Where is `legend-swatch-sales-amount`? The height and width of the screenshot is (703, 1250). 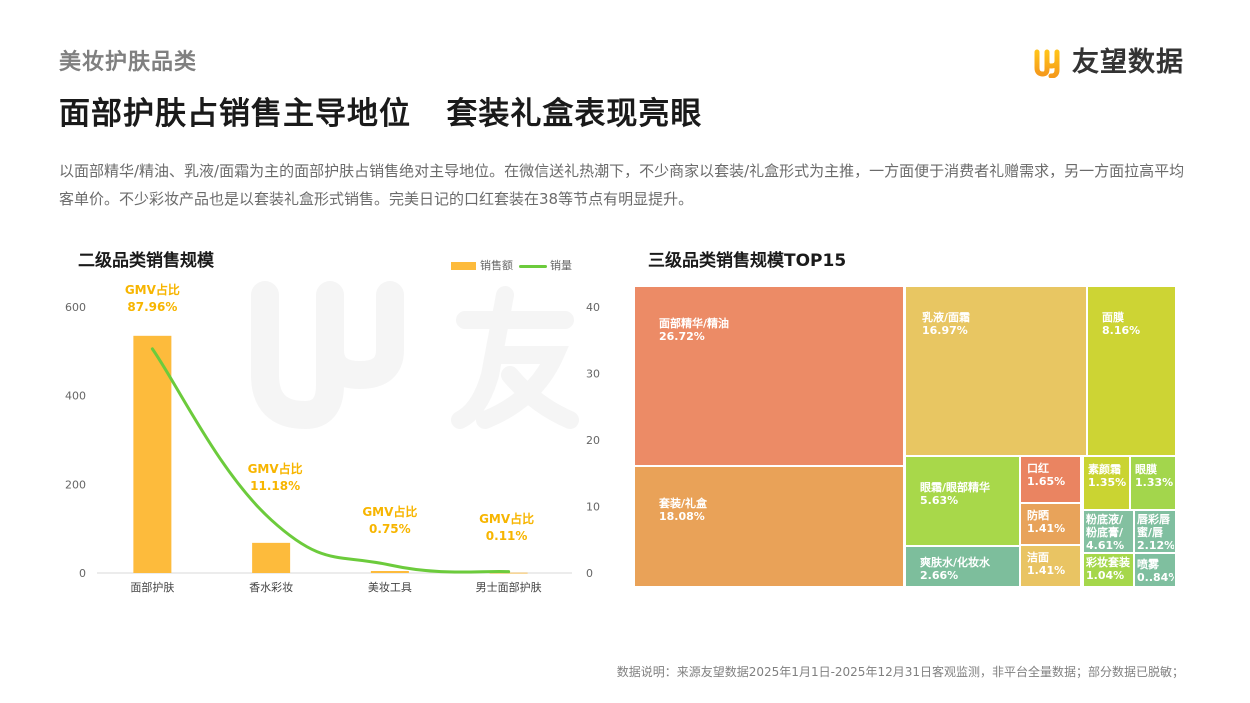 legend-swatch-sales-amount is located at coordinates (463, 266).